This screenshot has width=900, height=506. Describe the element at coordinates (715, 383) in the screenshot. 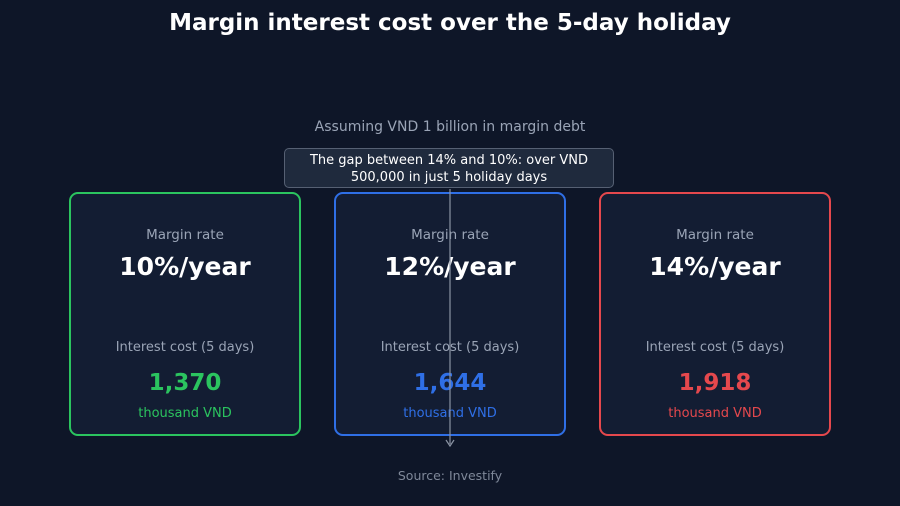

I see `cost: 1,918` at that location.